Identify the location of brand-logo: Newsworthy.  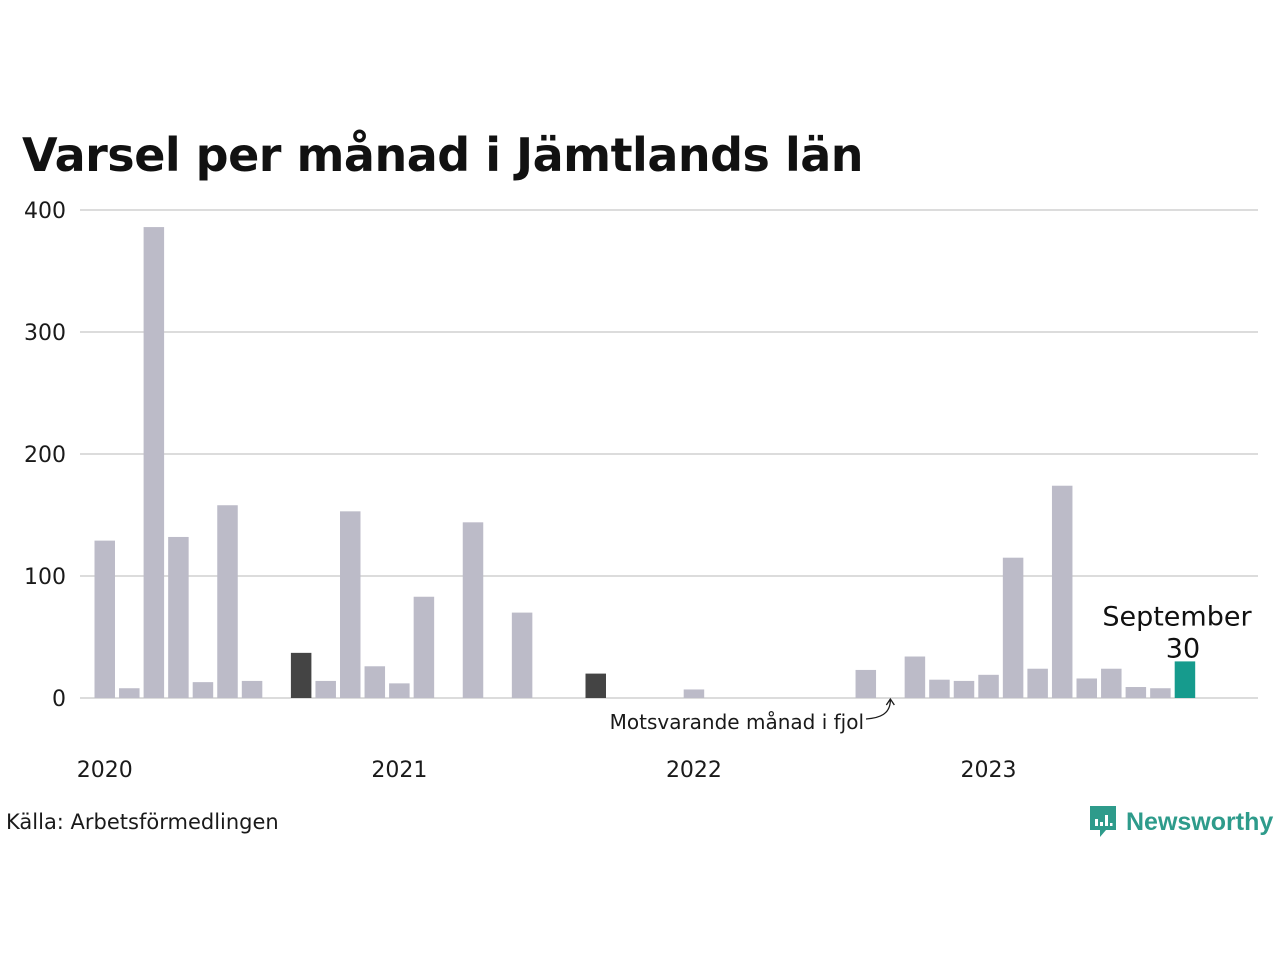
(1180, 822).